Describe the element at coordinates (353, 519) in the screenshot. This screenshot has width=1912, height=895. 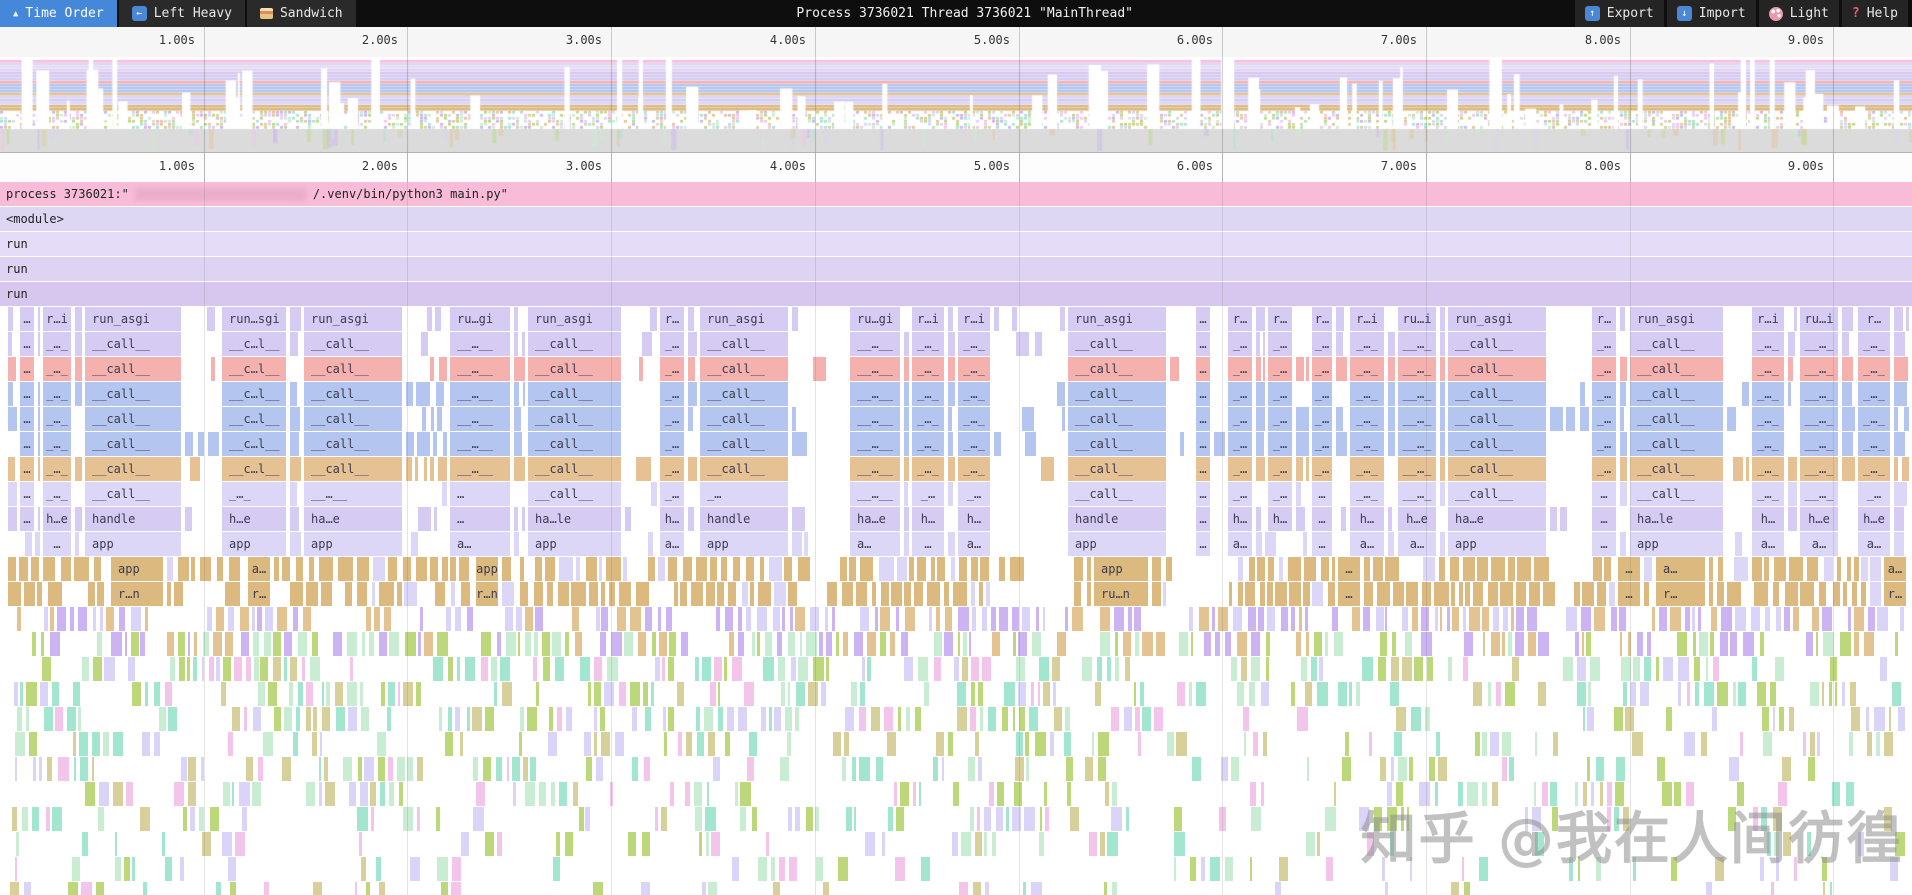
I see `flame-frame-handle: ha…e` at that location.